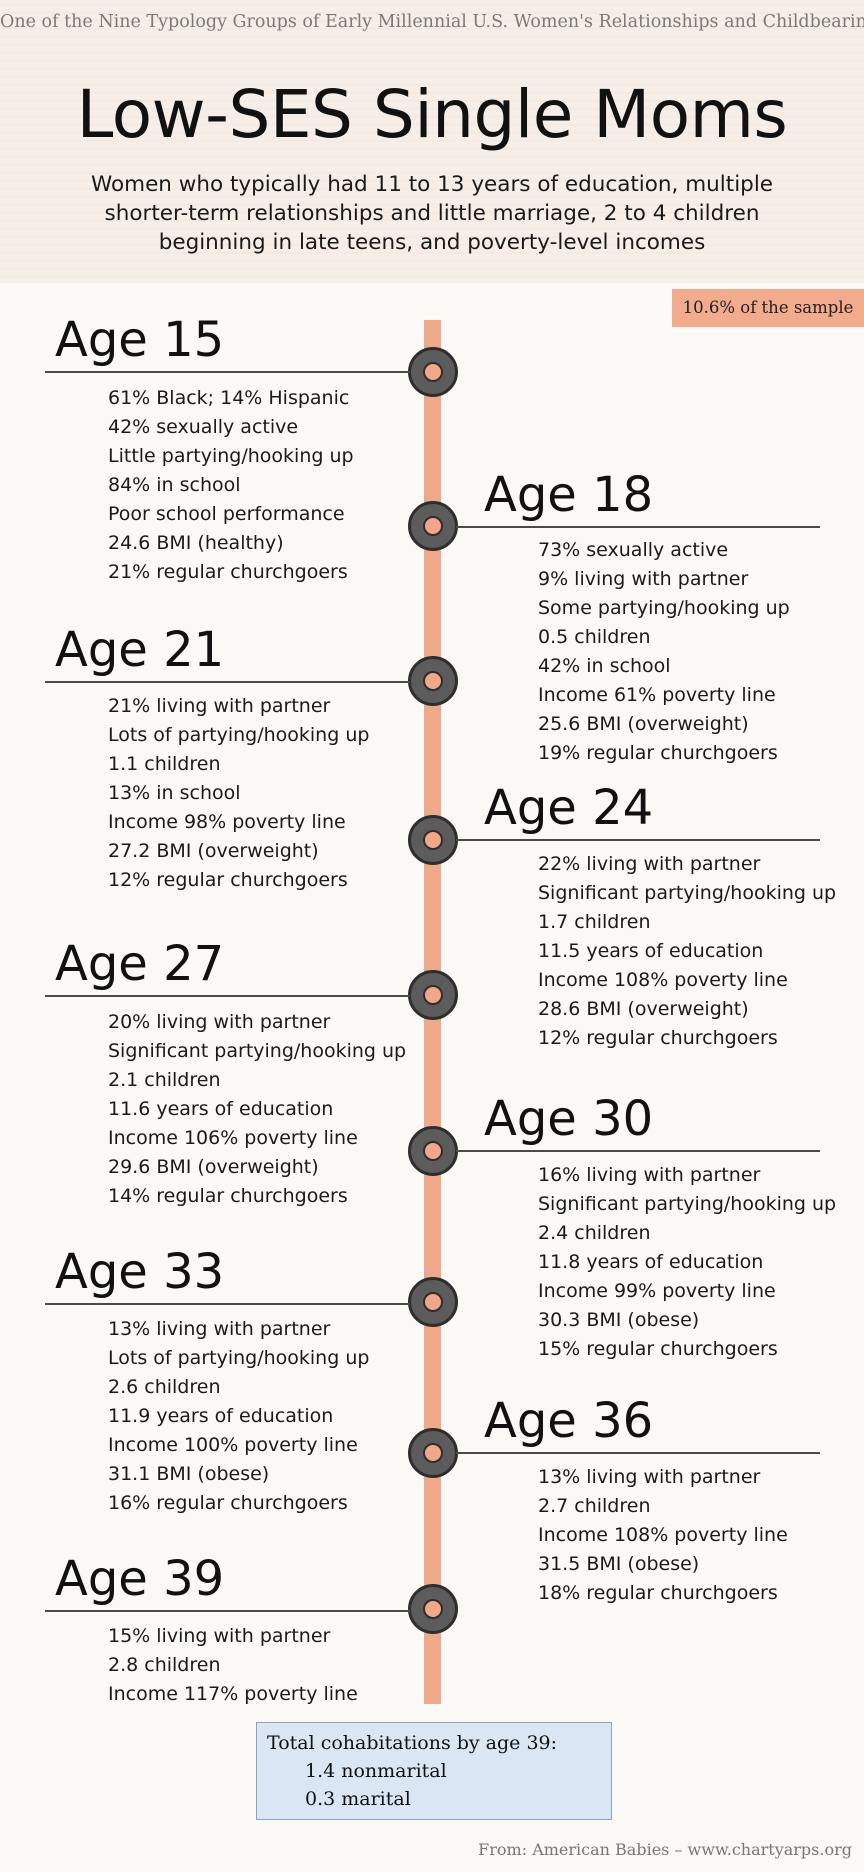 Image resolution: width=864 pixels, height=1872 pixels. What do you see at coordinates (228, 572) in the screenshot?
I see `fact-item: 21% regular churchgoers` at bounding box center [228, 572].